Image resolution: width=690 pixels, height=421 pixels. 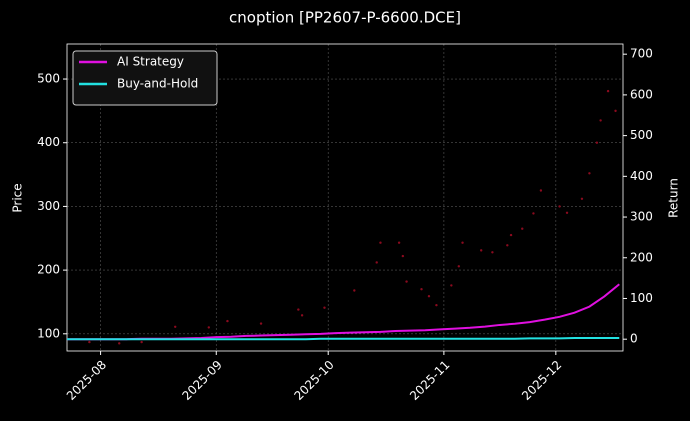 I want to click on y-tick-label: 300, so click(x=48, y=206).